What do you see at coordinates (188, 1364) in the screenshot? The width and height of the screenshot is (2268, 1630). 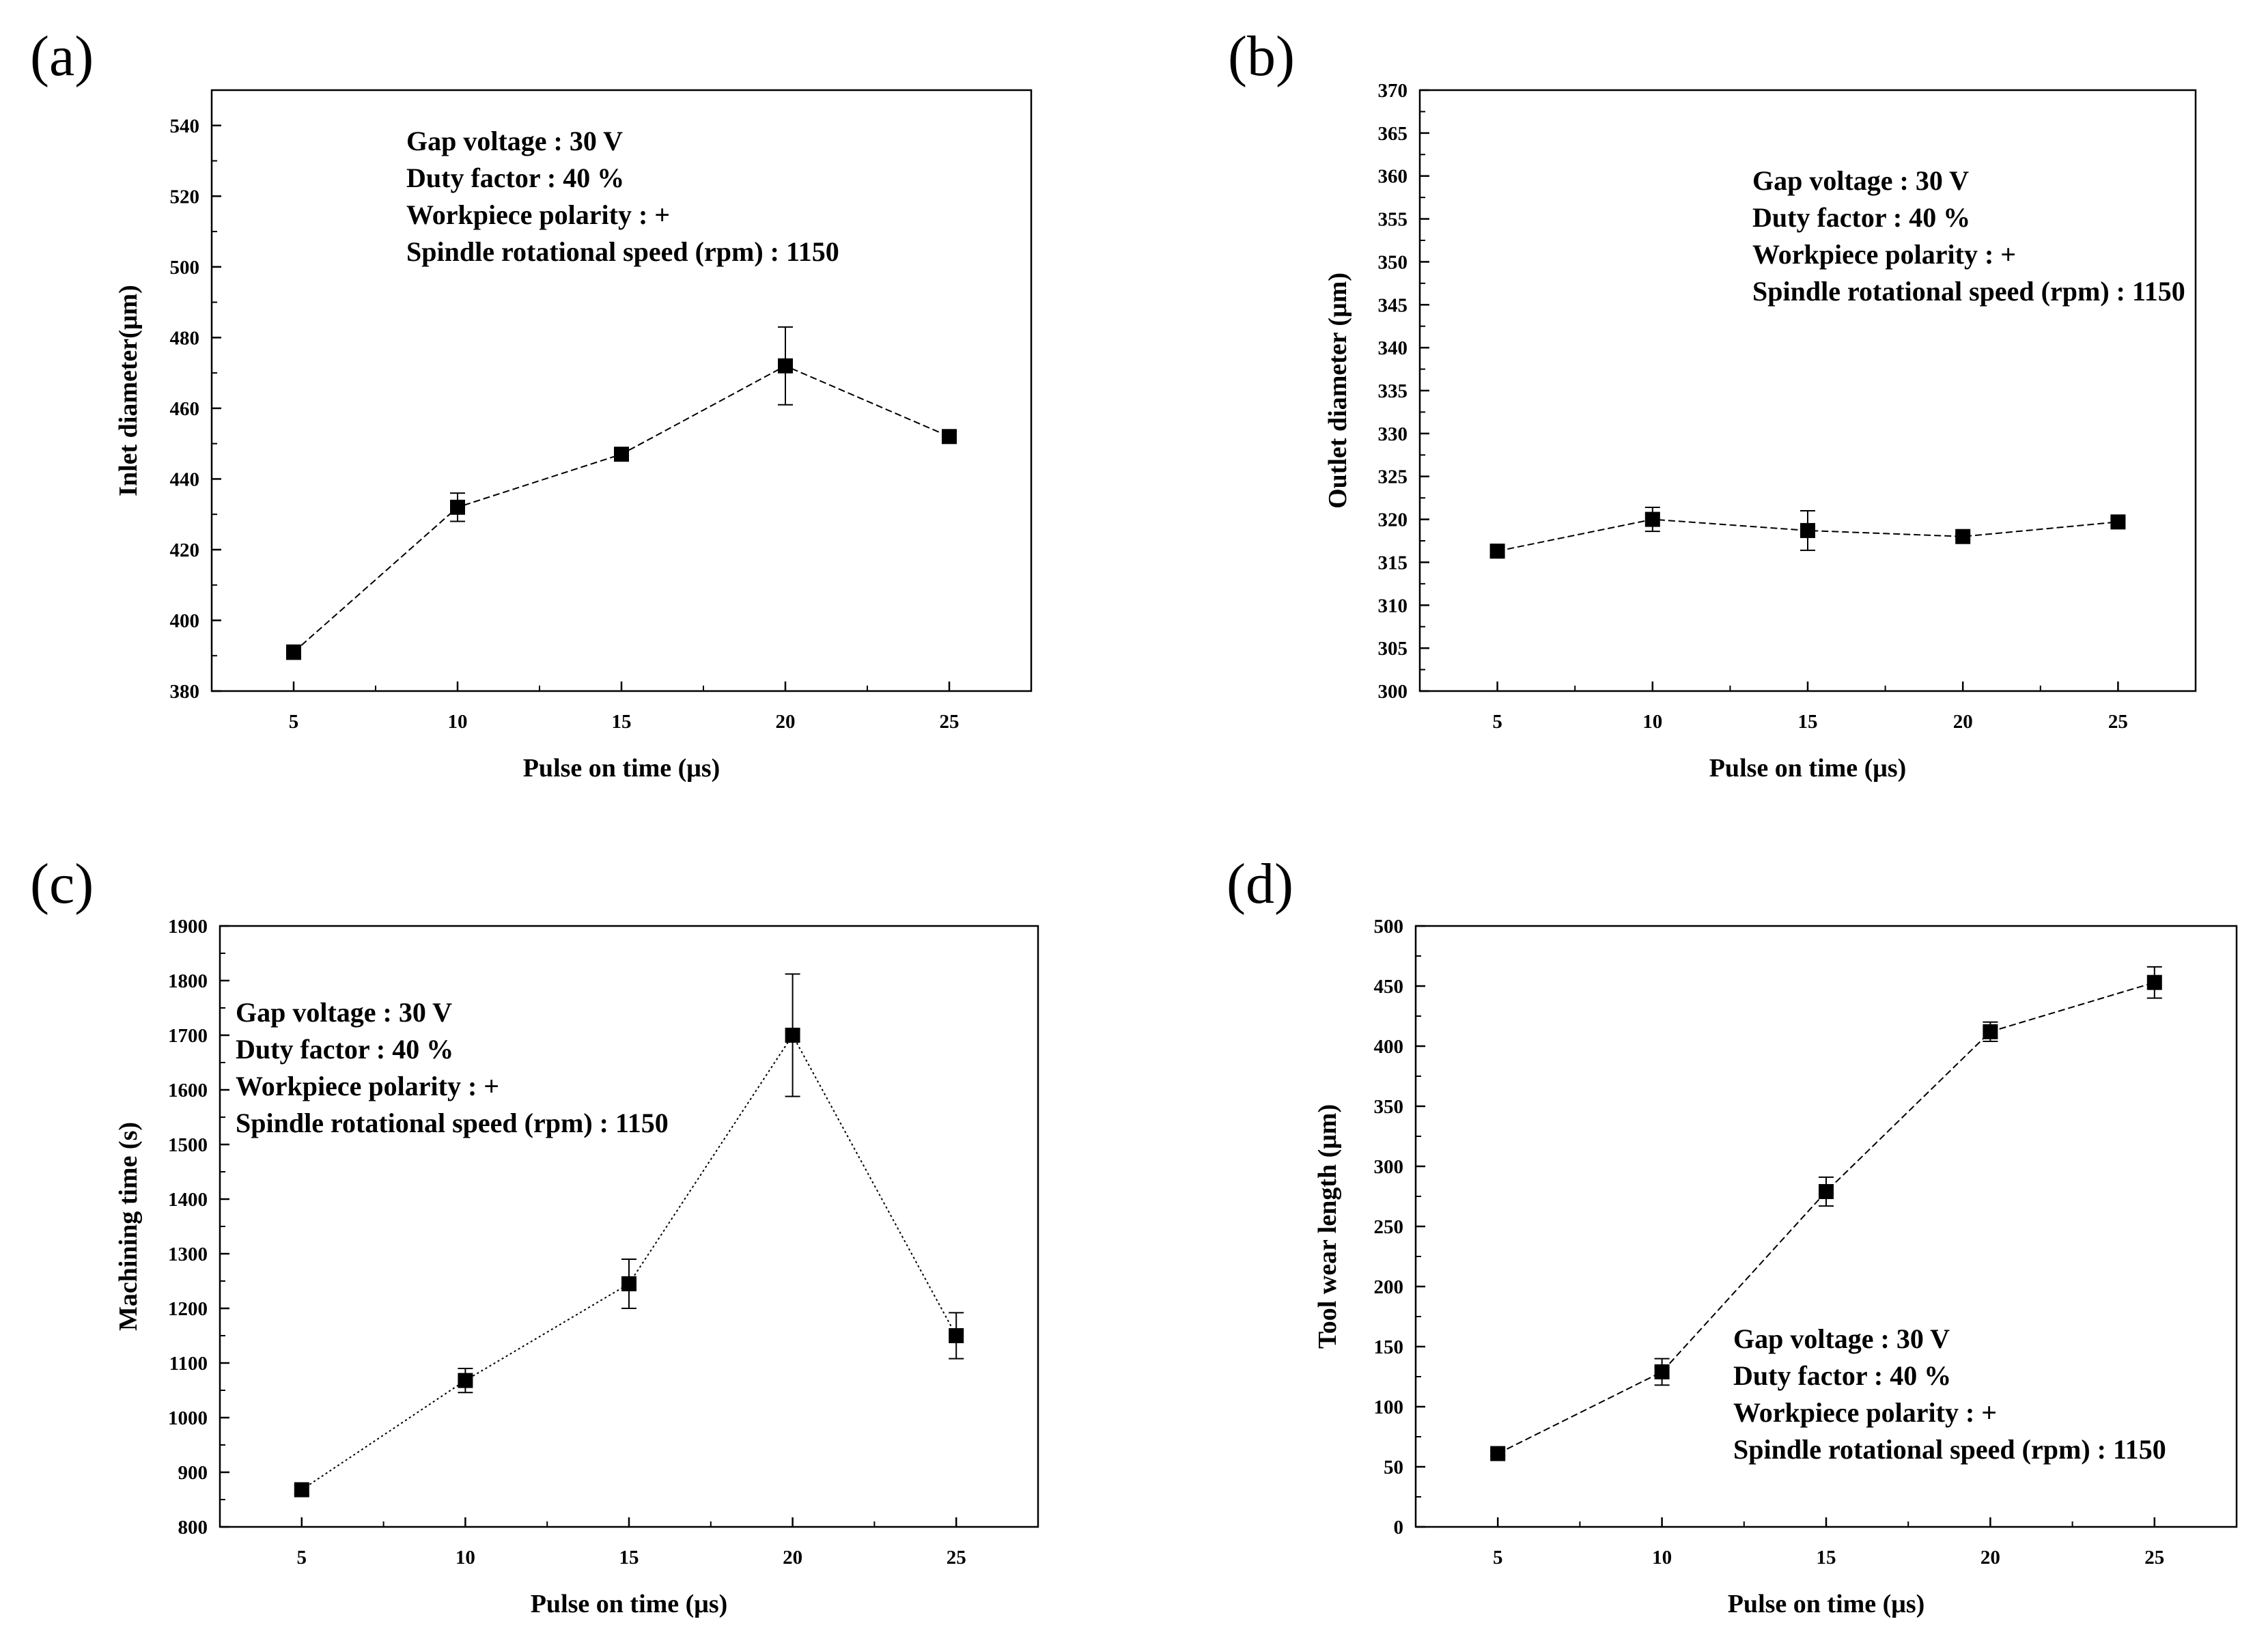 I see `y-tick-label: 1100` at bounding box center [188, 1364].